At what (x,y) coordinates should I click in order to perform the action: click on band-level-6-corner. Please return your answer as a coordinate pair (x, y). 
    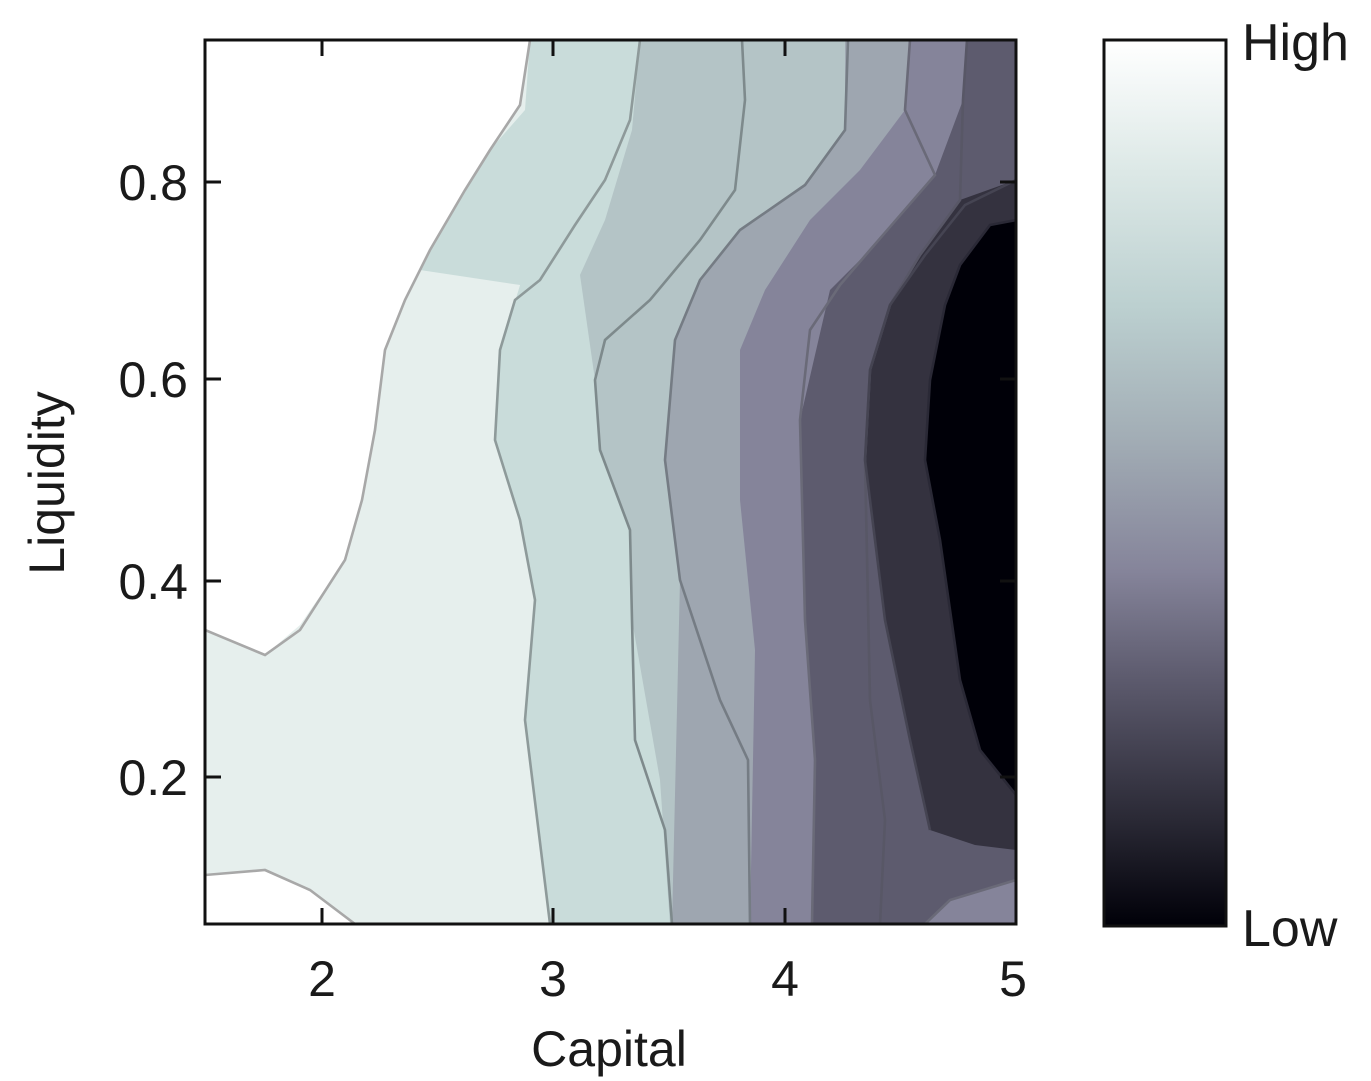
    Looking at the image, I should click on (970, 902).